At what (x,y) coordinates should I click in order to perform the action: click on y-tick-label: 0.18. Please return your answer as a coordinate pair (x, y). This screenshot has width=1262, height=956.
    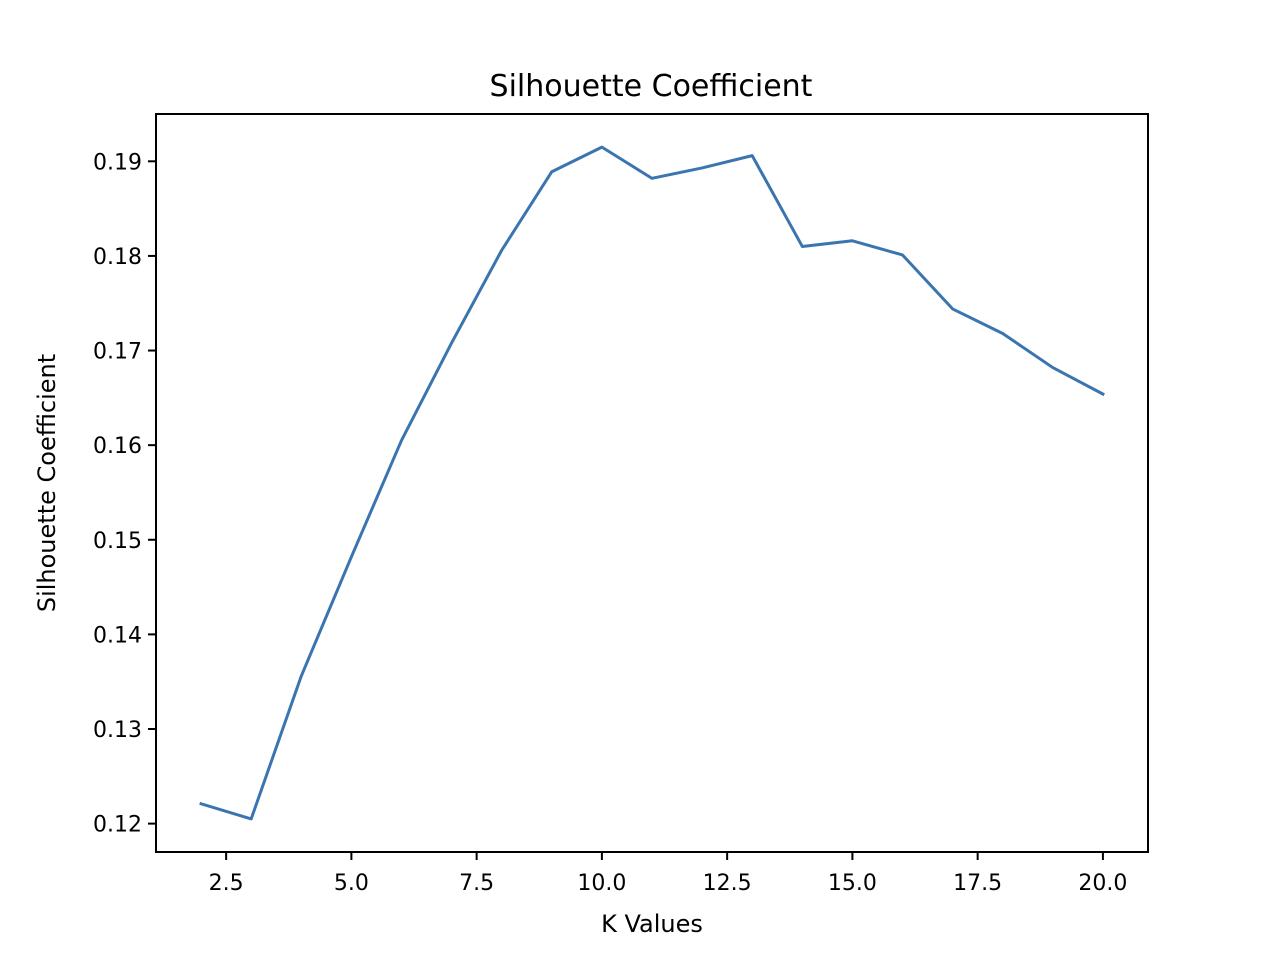
    Looking at the image, I should click on (117, 257).